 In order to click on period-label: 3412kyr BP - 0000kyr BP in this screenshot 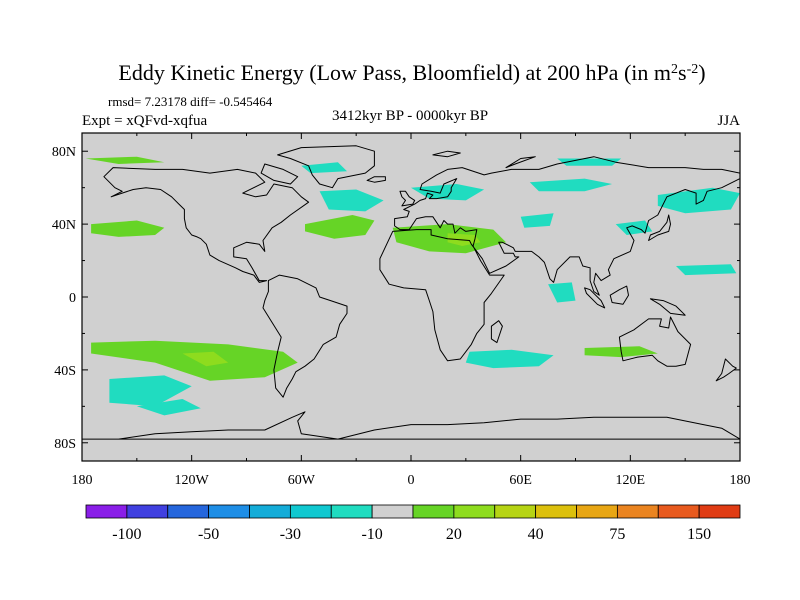, I will do `click(410, 116)`.